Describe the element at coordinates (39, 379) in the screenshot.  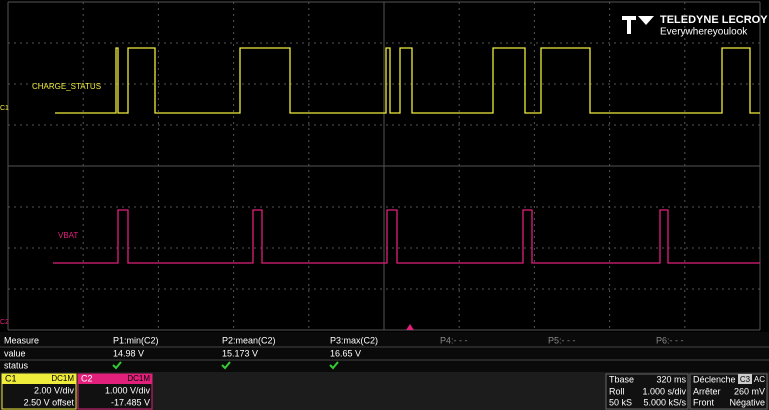
I see `c1-header` at that location.